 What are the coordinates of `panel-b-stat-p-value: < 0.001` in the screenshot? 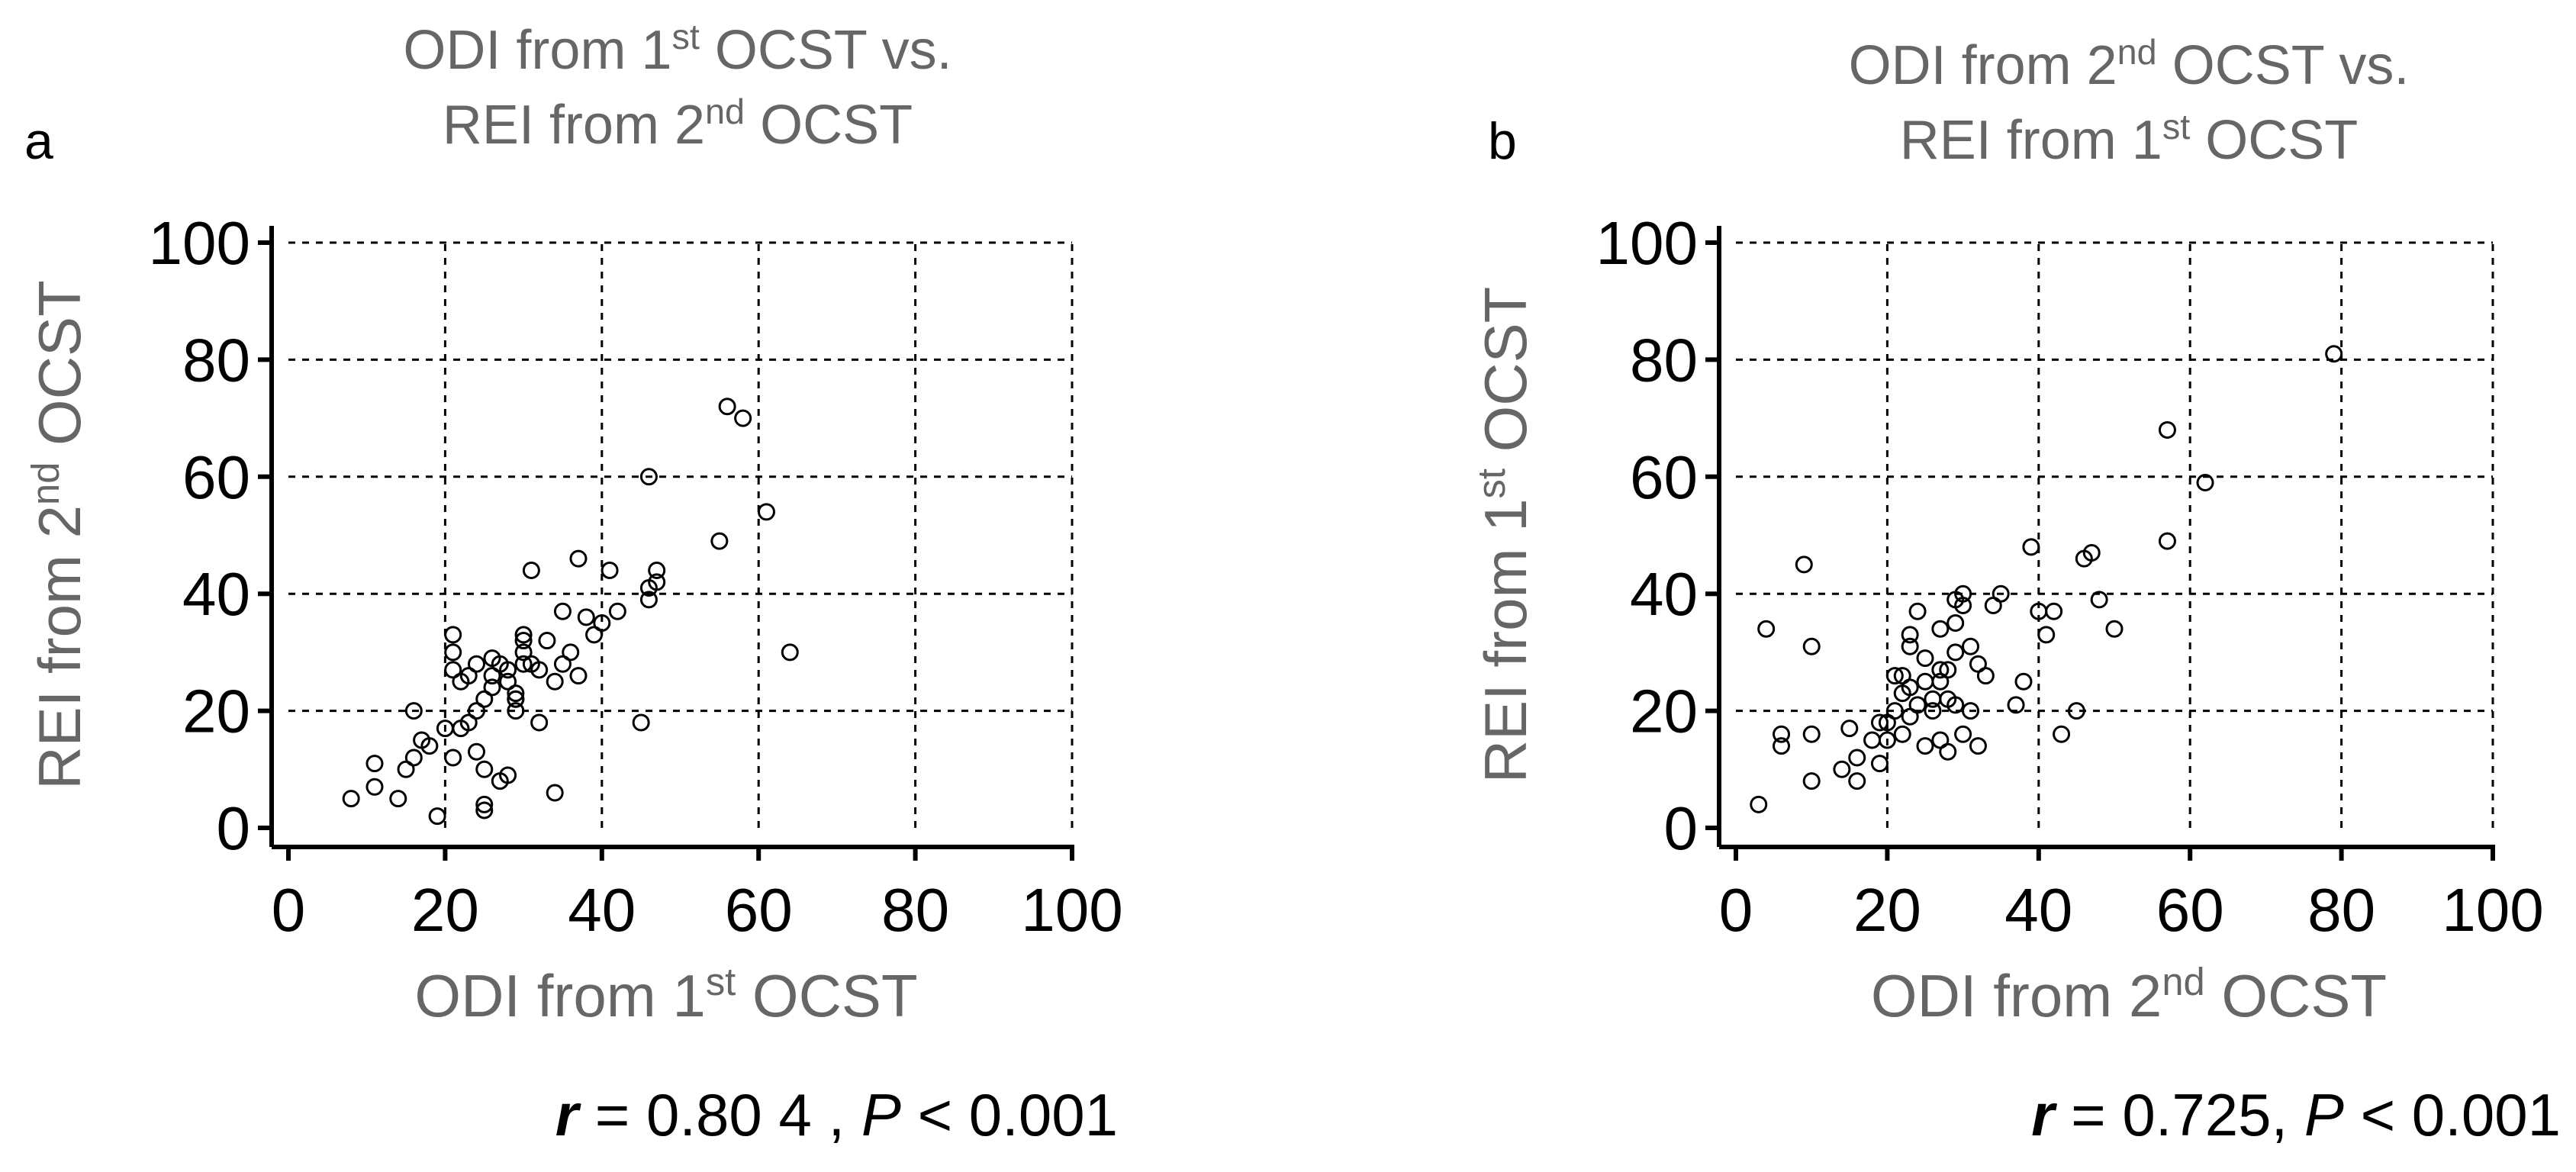 It's located at (2452, 1114).